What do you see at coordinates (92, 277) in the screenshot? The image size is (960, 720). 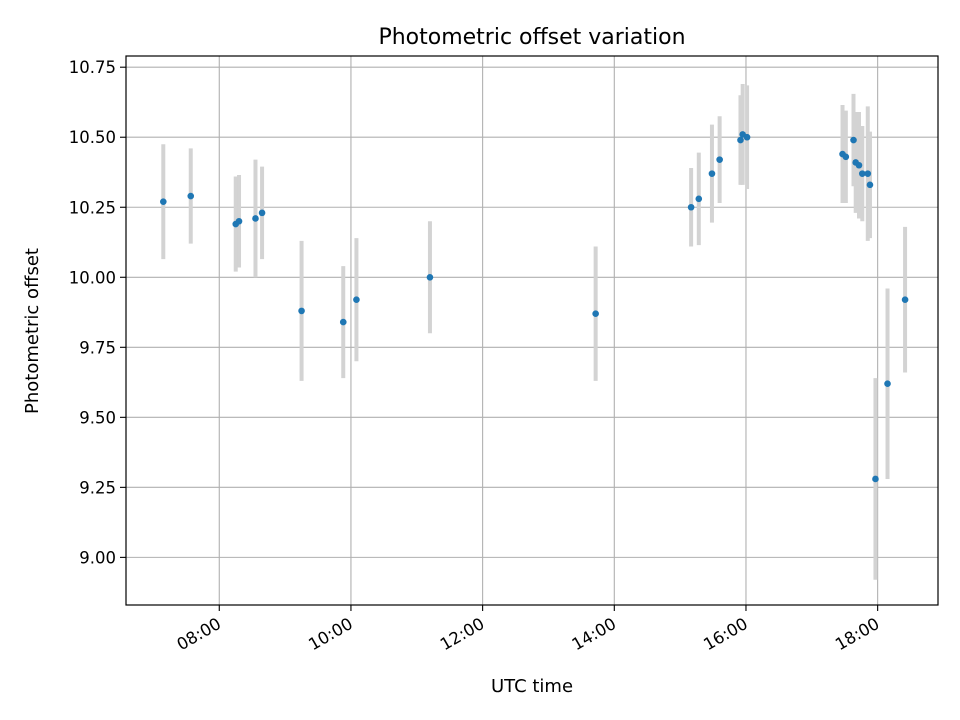 I see `y-tick-label: 10.00` at bounding box center [92, 277].